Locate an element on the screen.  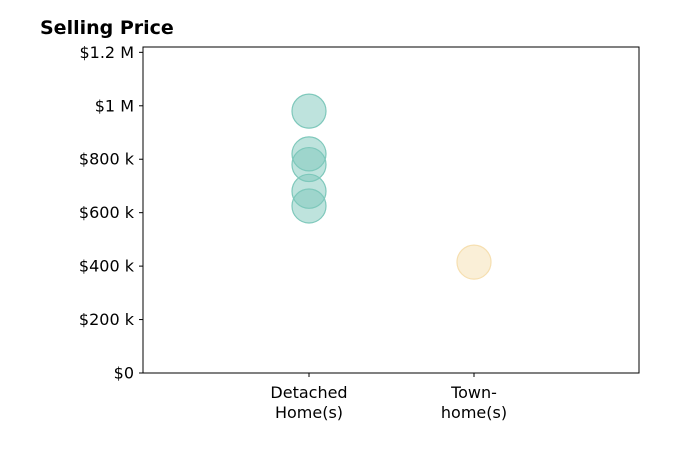
chart-title: Selling Price is located at coordinates (107, 28).